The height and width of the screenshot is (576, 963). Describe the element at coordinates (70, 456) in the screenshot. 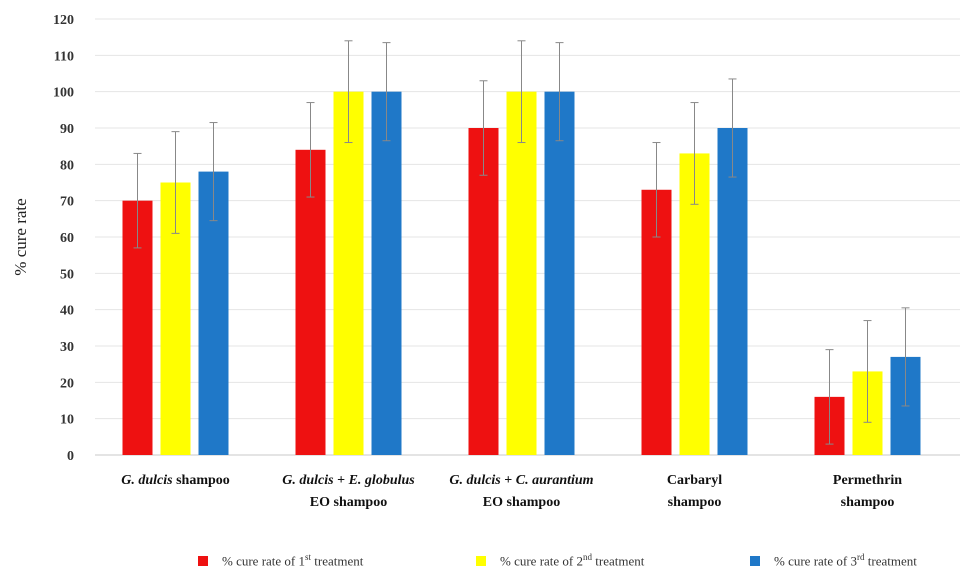

I see `y-tick-label: 0` at that location.